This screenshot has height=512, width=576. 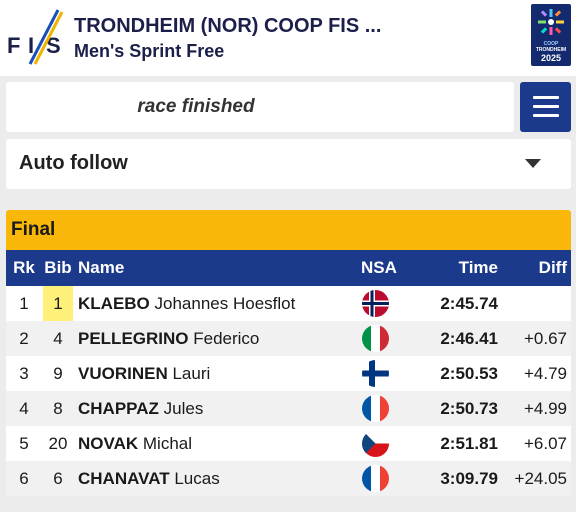 What do you see at coordinates (37, 37) in the screenshot?
I see `fis-logo: F I S` at bounding box center [37, 37].